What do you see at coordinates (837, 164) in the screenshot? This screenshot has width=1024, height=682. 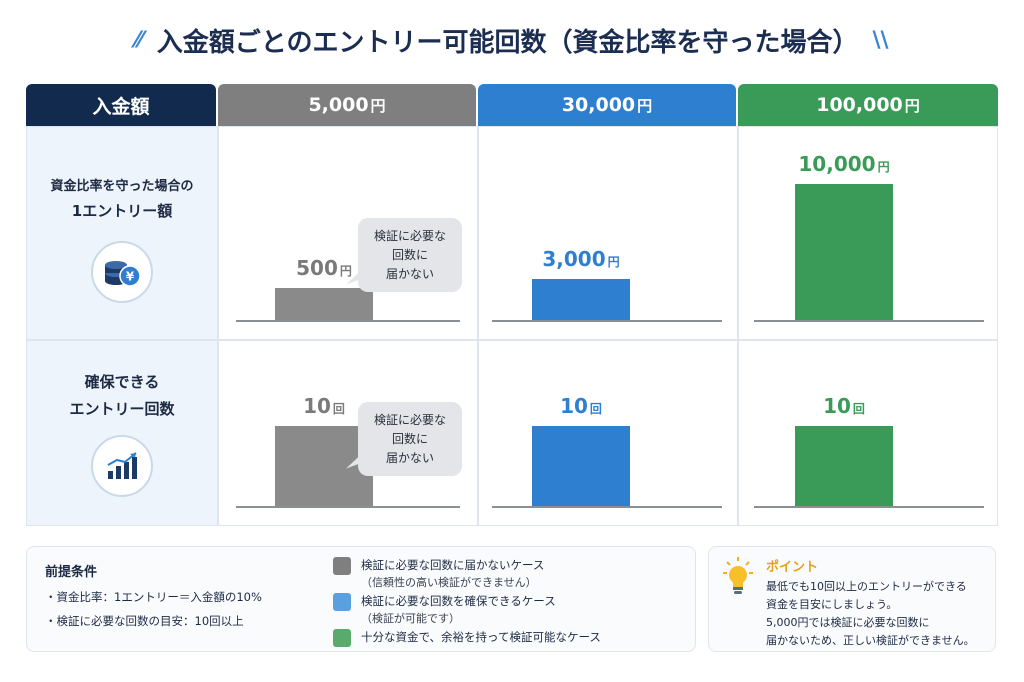 I see `bar-value: 10,000` at bounding box center [837, 164].